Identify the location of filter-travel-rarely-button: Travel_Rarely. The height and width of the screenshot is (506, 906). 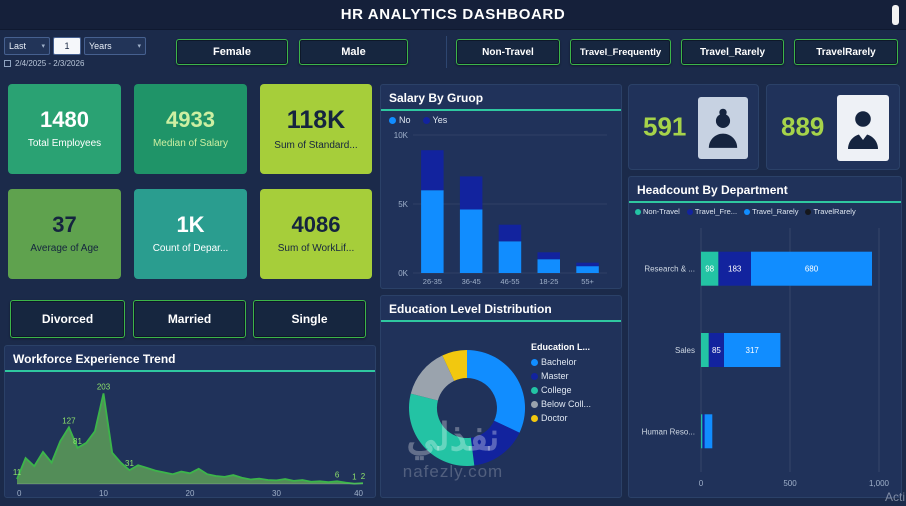
(732, 52).